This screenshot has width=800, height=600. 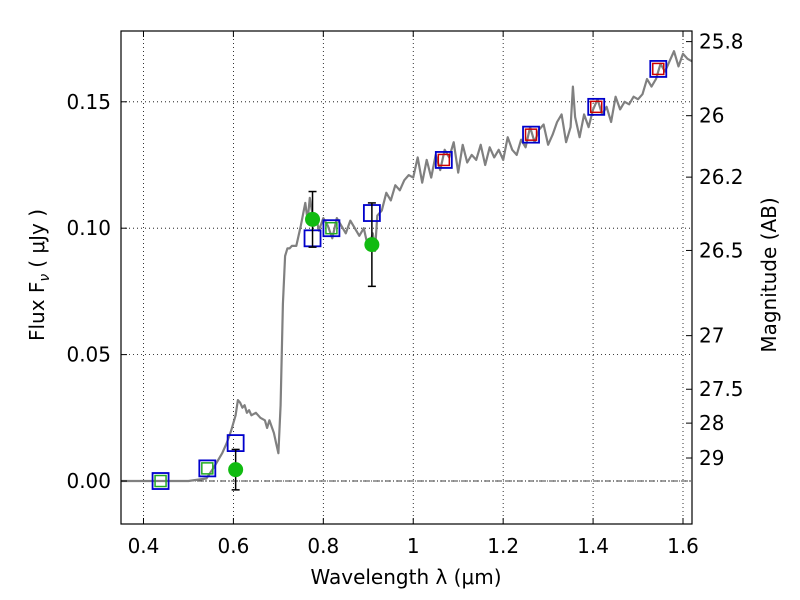 I want to click on y2-tick-label: 26.5, so click(x=721, y=250).